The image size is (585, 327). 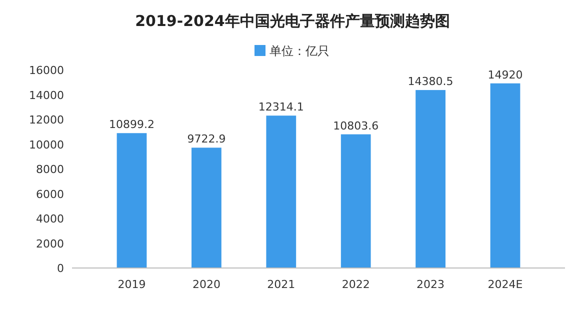 I want to click on y-tick-label: 14000, so click(x=46, y=95).